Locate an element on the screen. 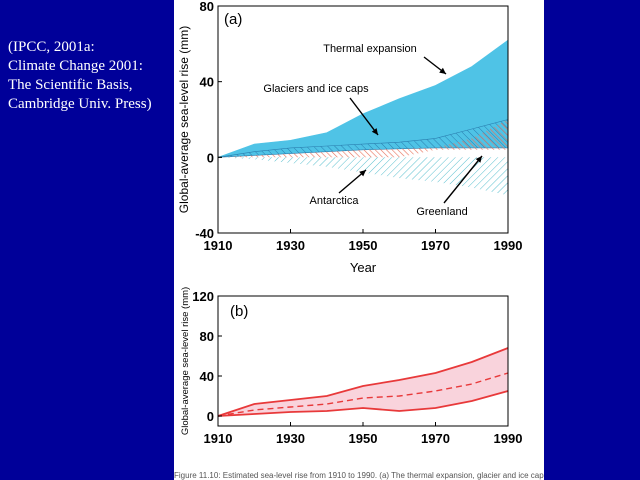  citation-line: The Scientific Basis, is located at coordinates (70, 85).